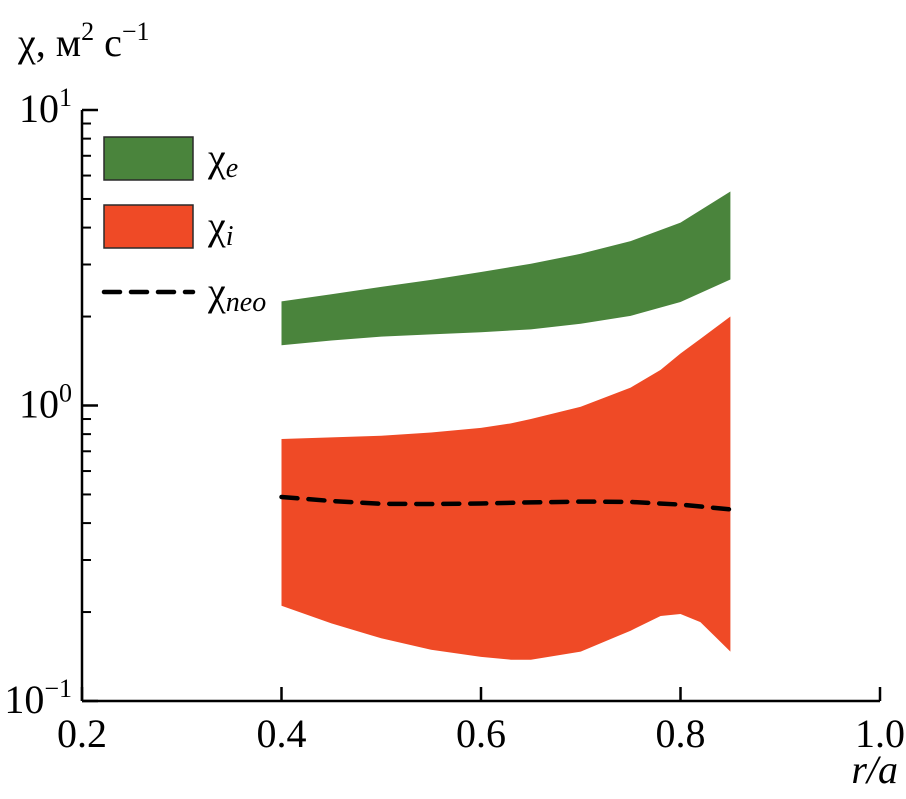 The height and width of the screenshot is (799, 906). What do you see at coordinates (506, 503) in the screenshot?
I see `series-line-neo` at bounding box center [506, 503].